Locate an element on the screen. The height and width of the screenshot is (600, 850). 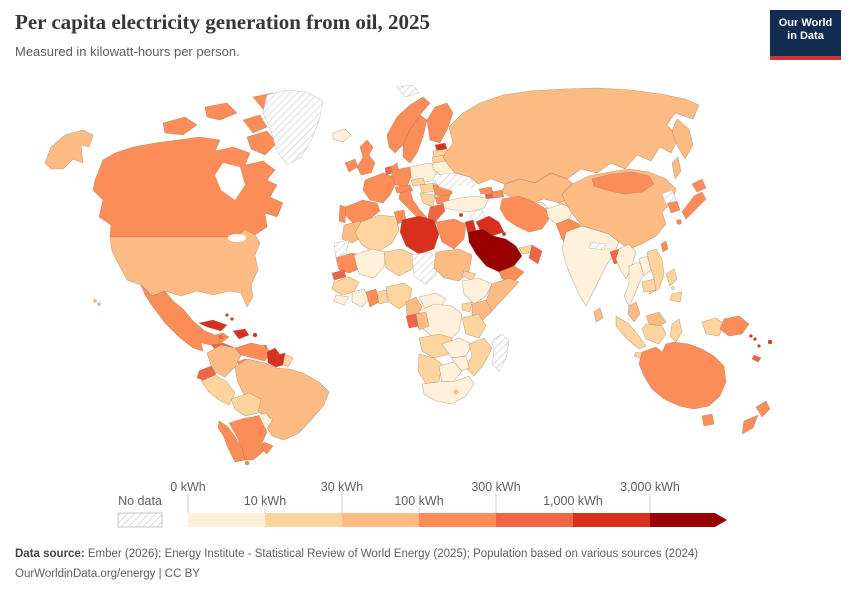
country-egypt is located at coordinates (451, 234).